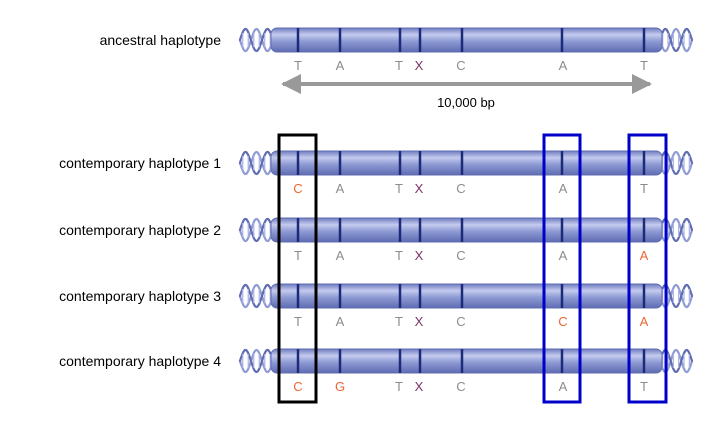 Image resolution: width=726 pixels, height=437 pixels. I want to click on haplotype-label: contemporary haplotype 2, so click(140, 230).